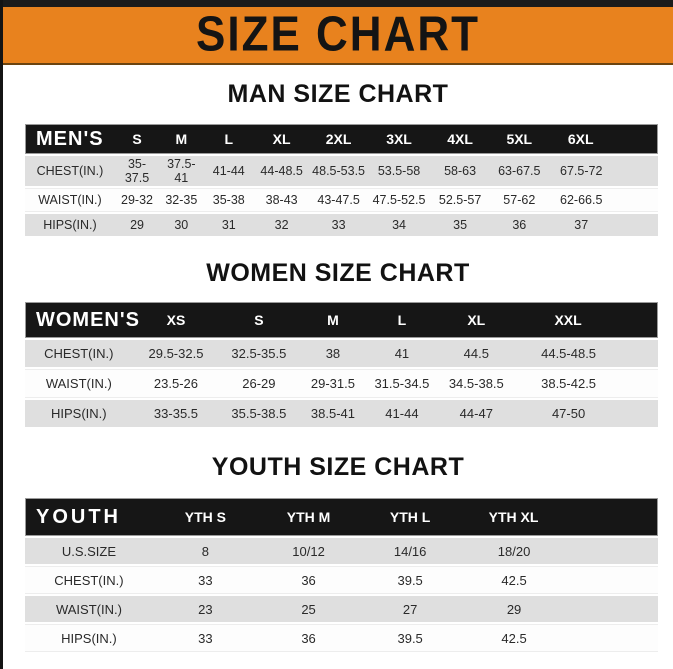 The height and width of the screenshot is (669, 673). I want to click on size-cell: 44-48.5, so click(281, 171).